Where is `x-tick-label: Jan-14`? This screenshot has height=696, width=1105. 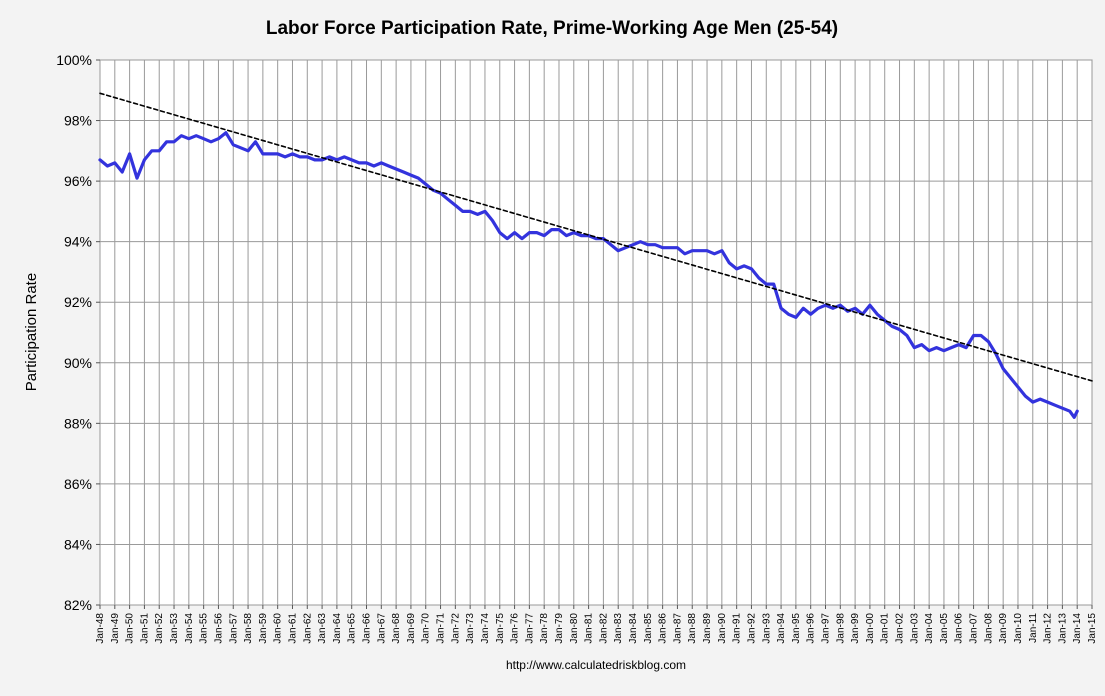 x-tick-label: Jan-14 is located at coordinates (1077, 628).